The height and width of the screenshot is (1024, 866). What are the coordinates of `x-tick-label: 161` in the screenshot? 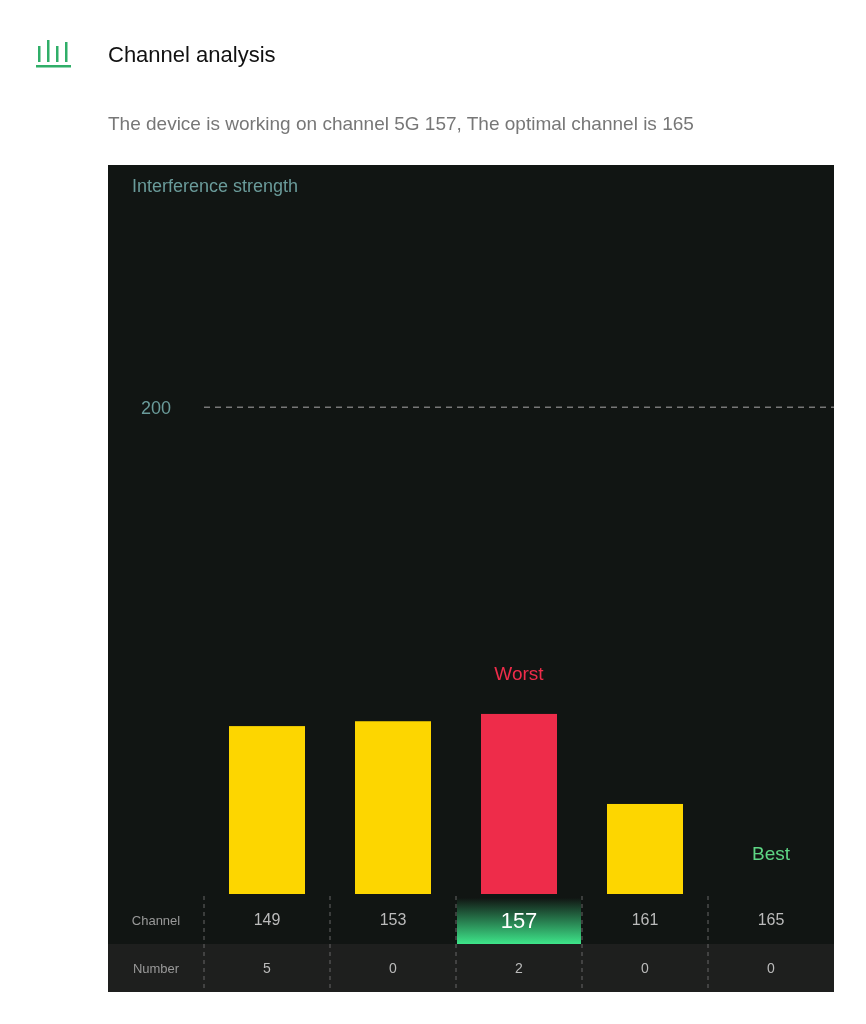 It's located at (645, 919).